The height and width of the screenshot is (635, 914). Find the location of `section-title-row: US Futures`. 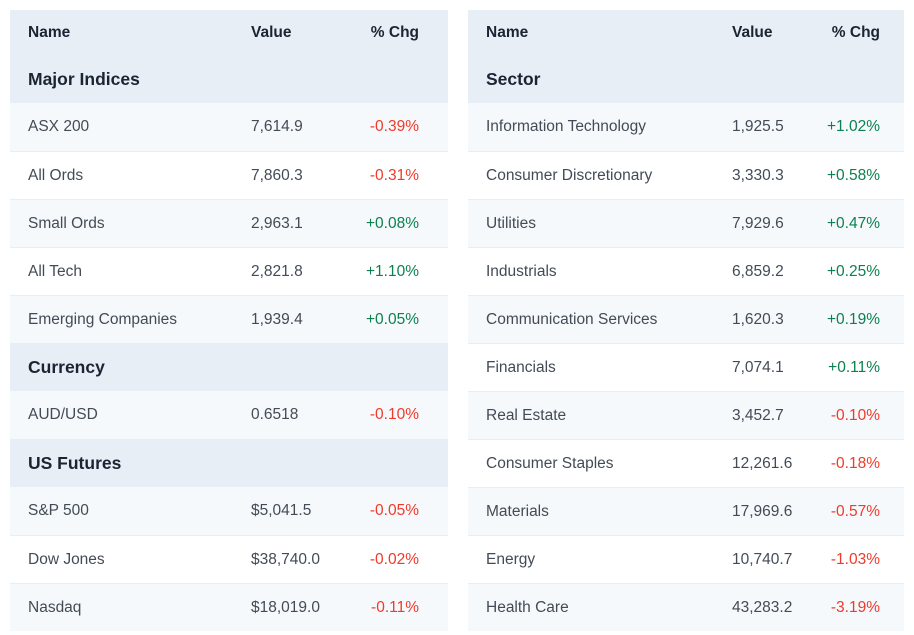

section-title-row: US Futures is located at coordinates (229, 463).